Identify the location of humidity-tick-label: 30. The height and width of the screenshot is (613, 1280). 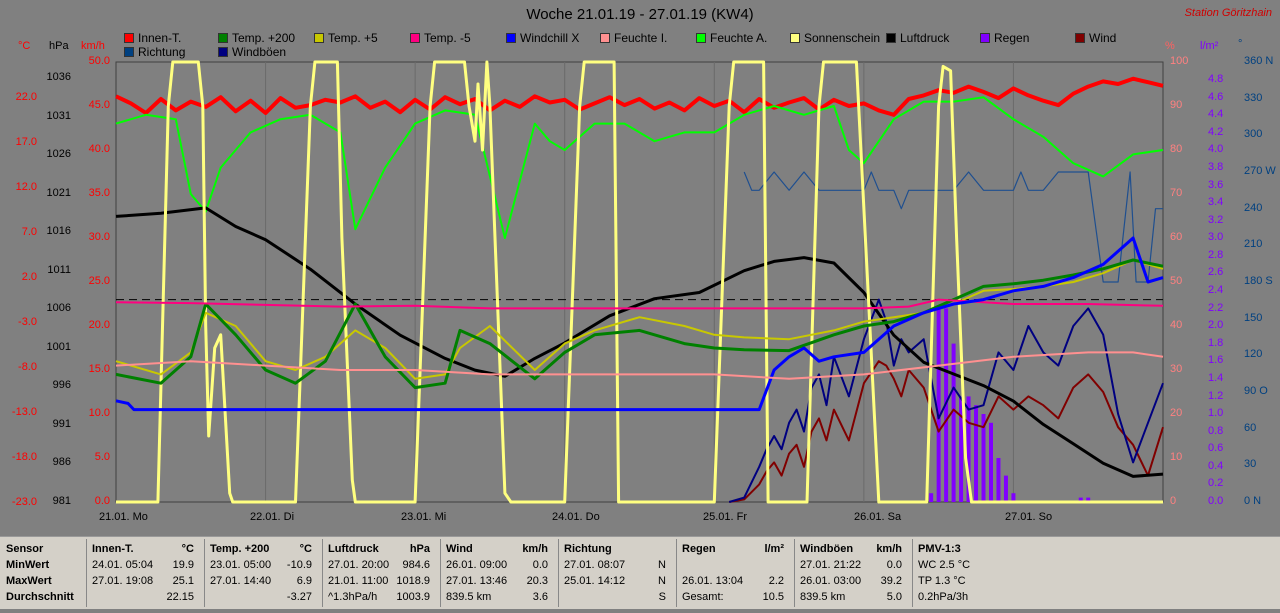
(1176, 369).